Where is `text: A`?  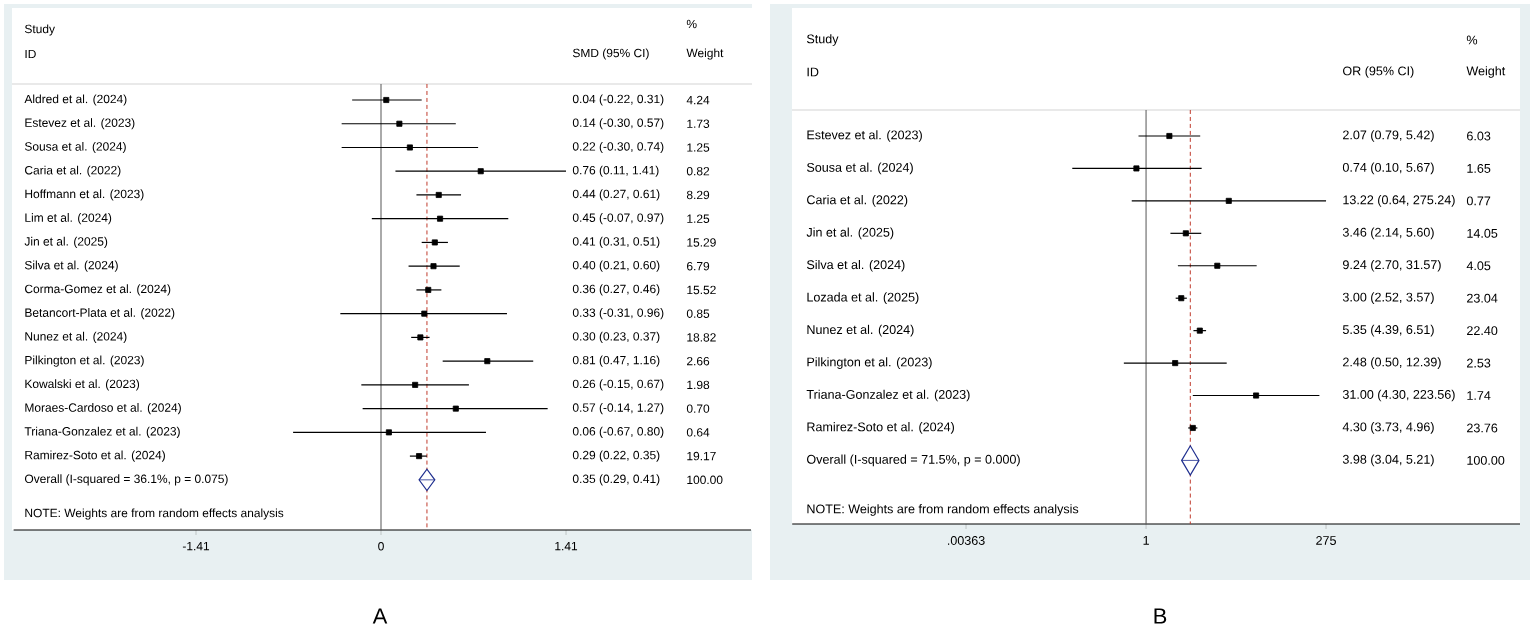
text: A is located at coordinates (380, 616).